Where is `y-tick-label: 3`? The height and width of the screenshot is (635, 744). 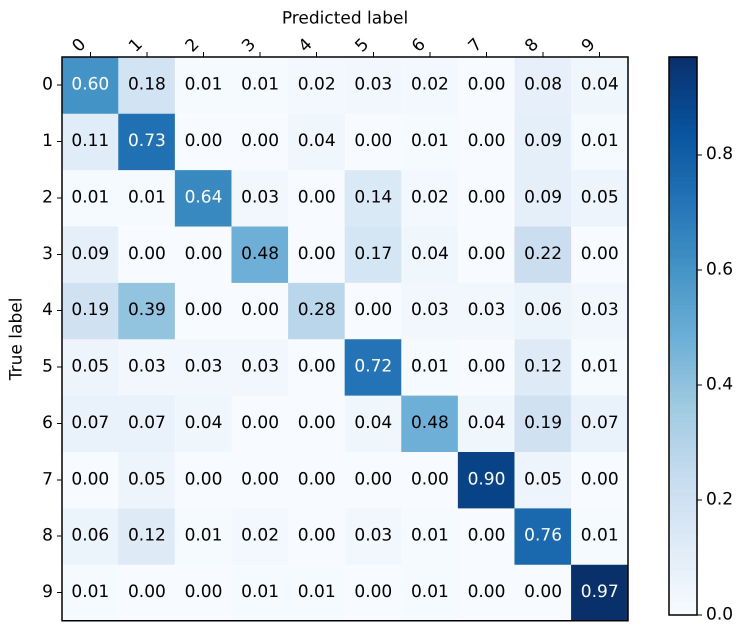
y-tick-label: 3 is located at coordinates (47, 254).